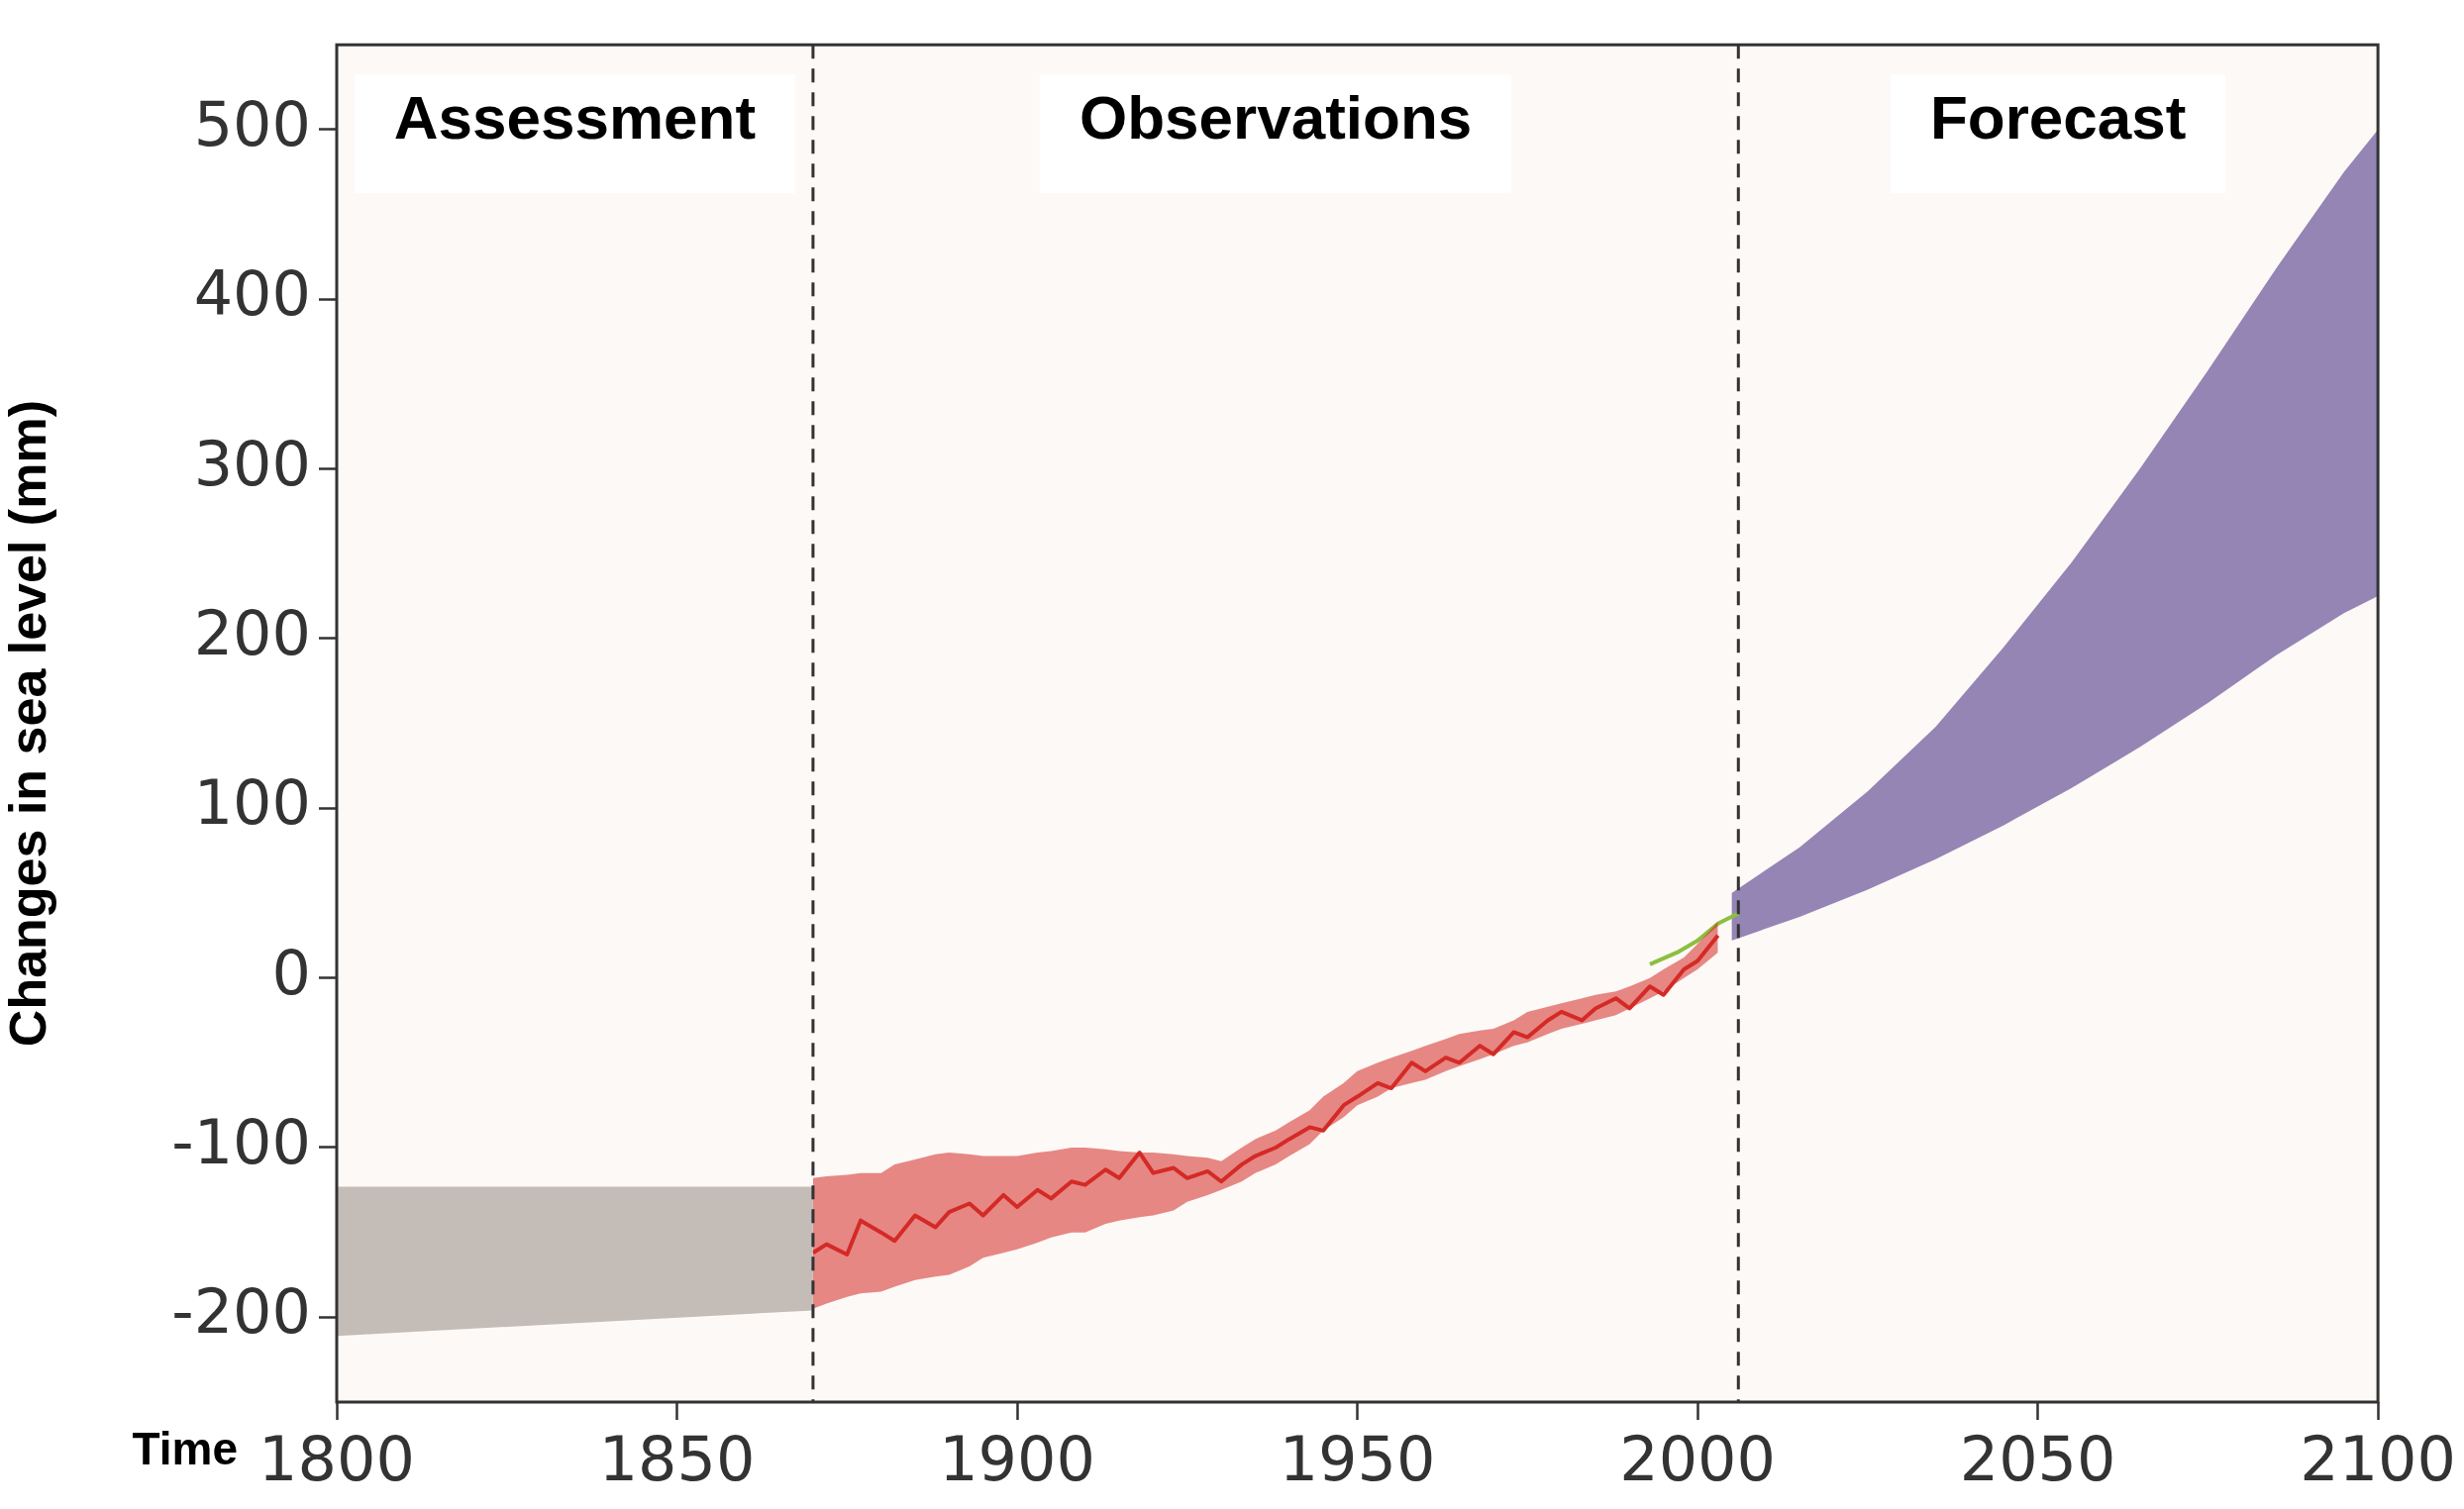  What do you see at coordinates (1357, 1459) in the screenshot?
I see `x-tick-label: 1950` at bounding box center [1357, 1459].